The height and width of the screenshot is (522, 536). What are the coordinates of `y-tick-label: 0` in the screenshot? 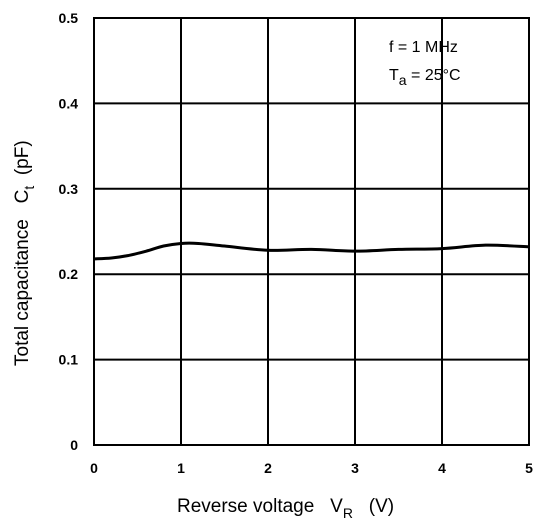 It's located at (74, 445).